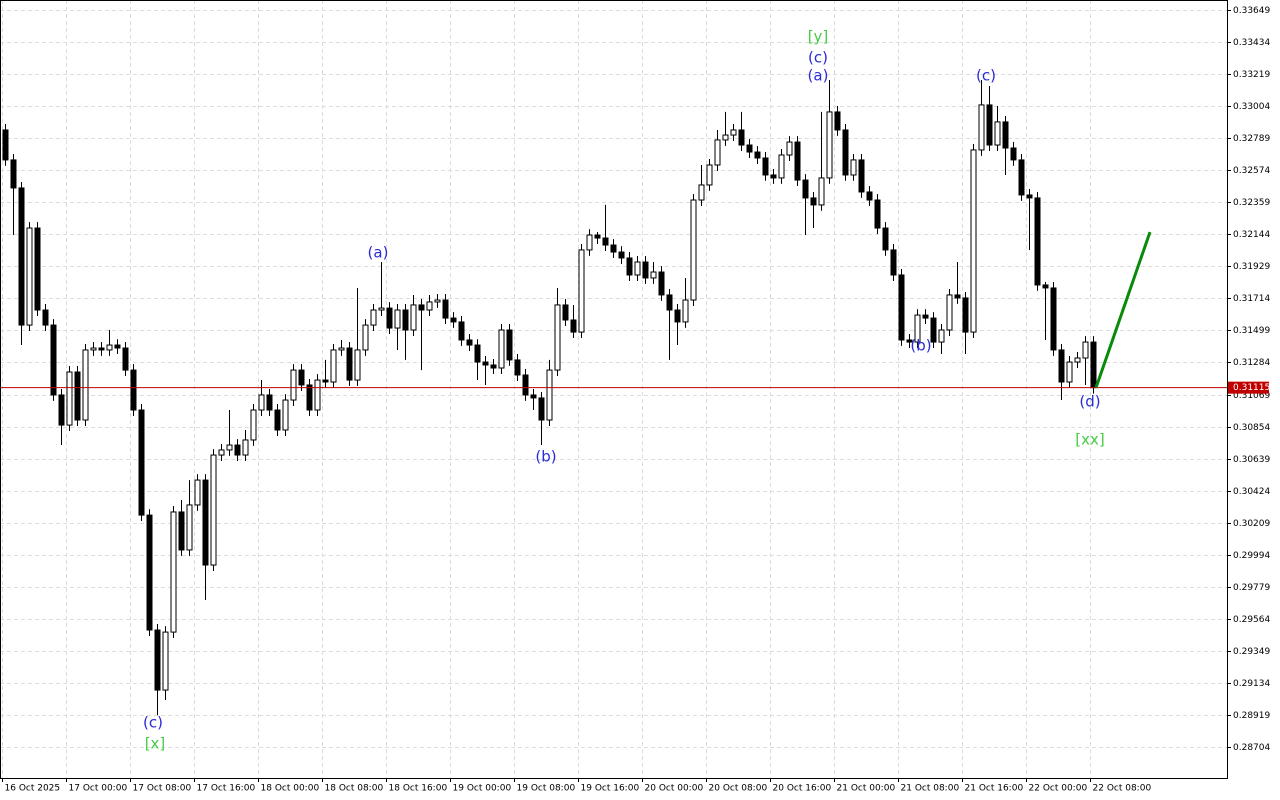 Image resolution: width=1280 pixels, height=800 pixels. I want to click on x-tick-label: 17 Oct 00:00, so click(98, 789).